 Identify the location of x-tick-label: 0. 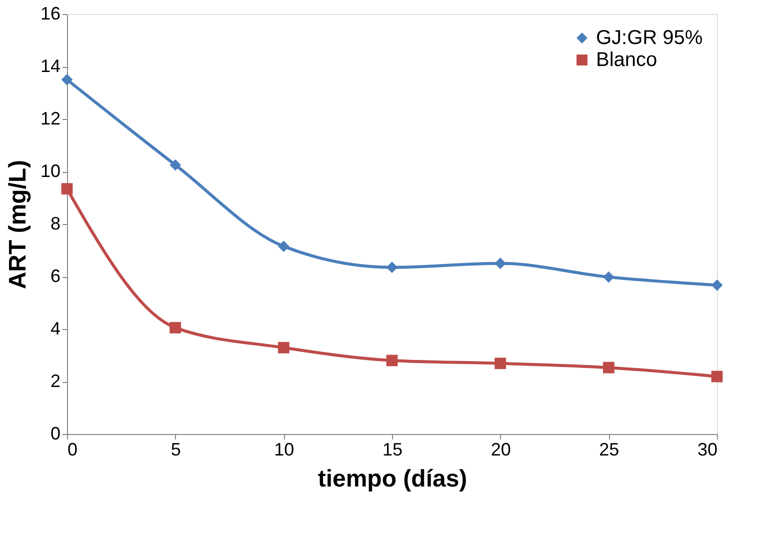
(73, 450).